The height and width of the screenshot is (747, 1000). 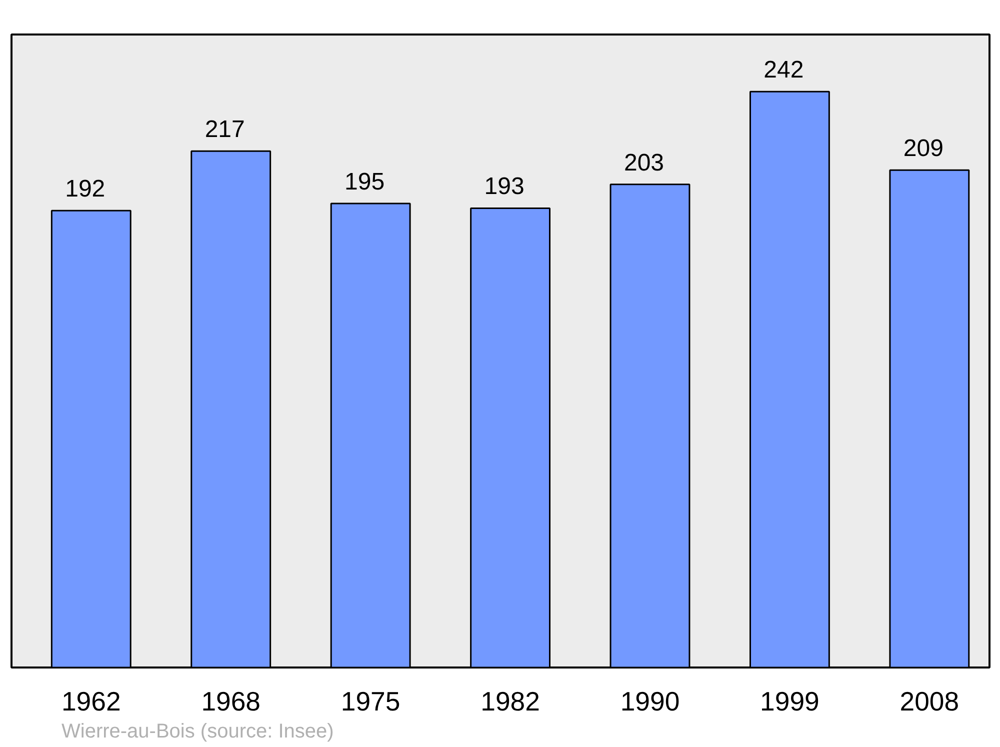 I want to click on data-label: 242, so click(x=784, y=70).